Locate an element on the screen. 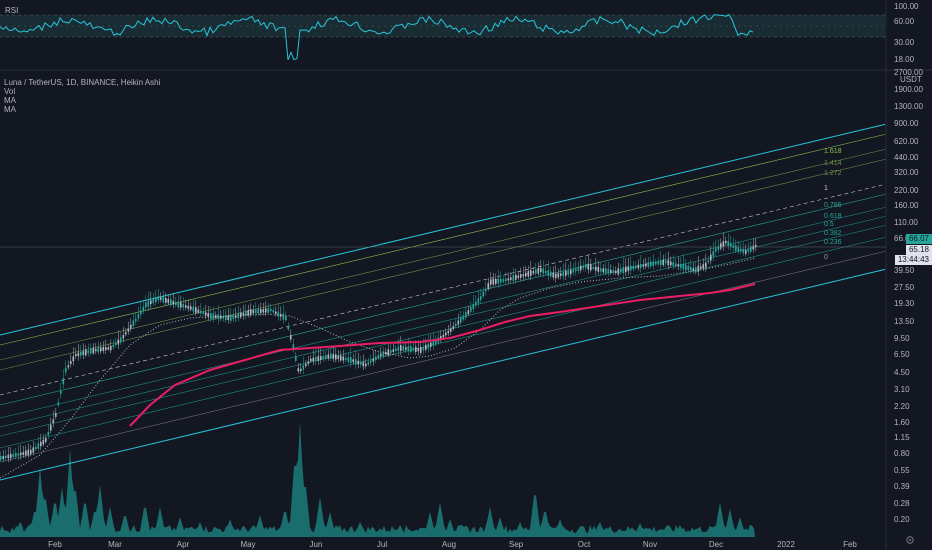  time-axis-label: Feb is located at coordinates (850, 544).